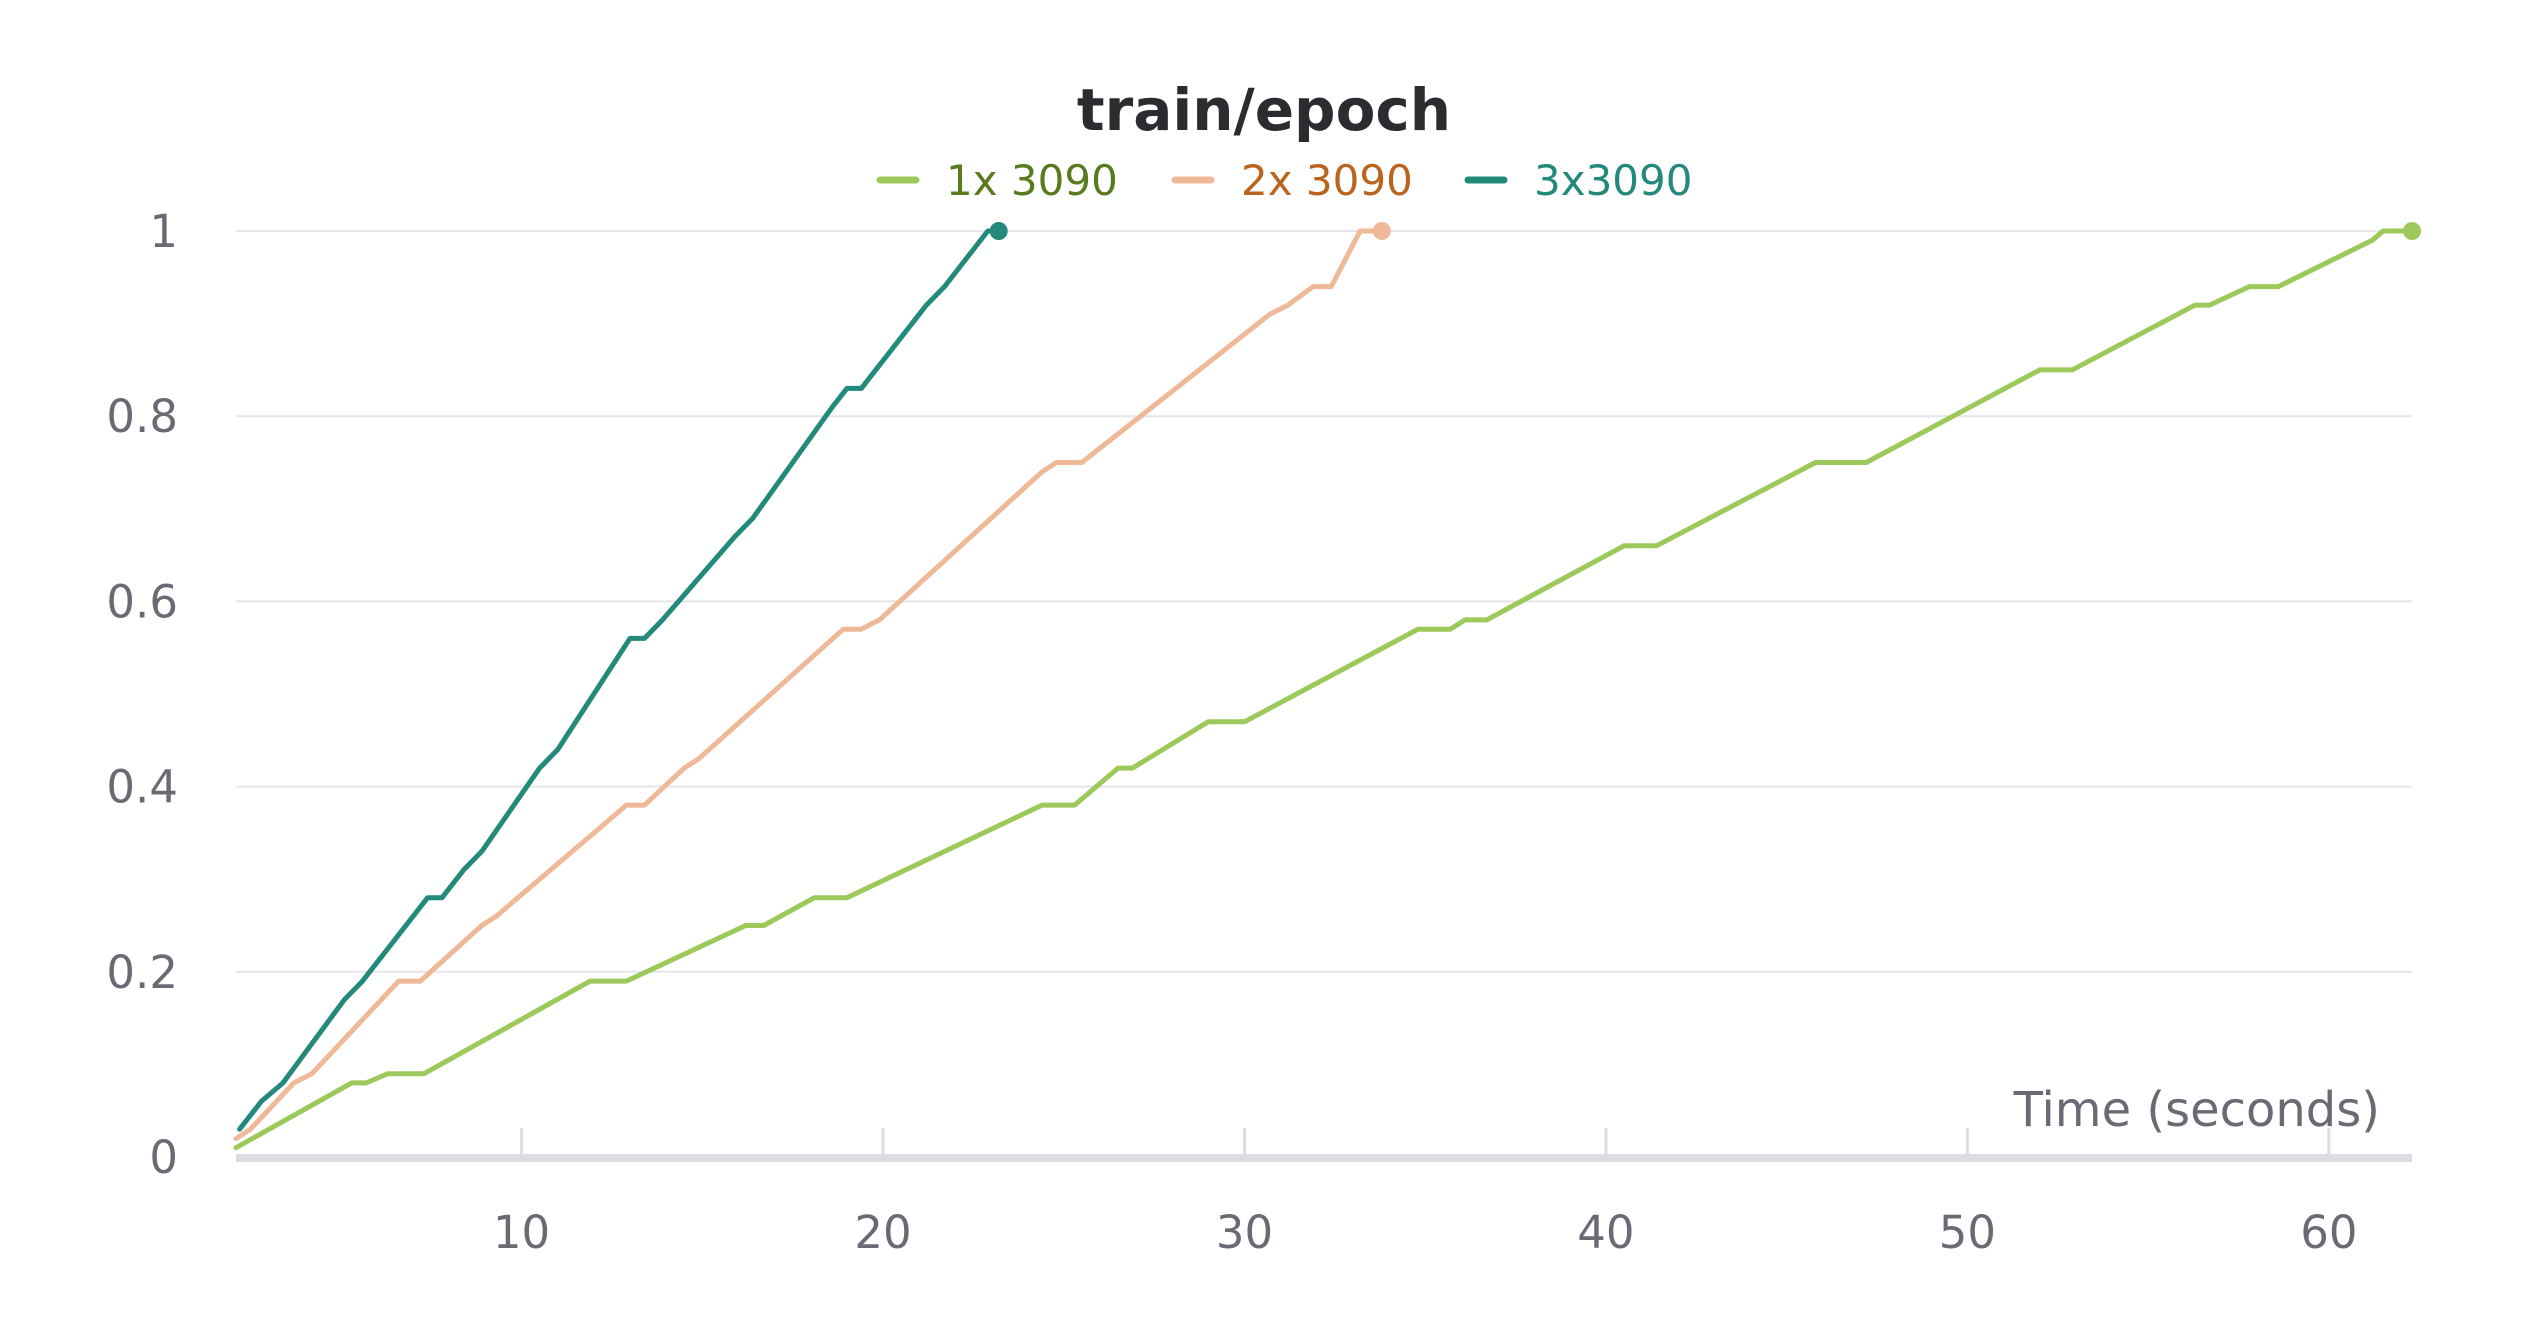  What do you see at coordinates (882, 1232) in the screenshot?
I see `x-tick-label: 20` at bounding box center [882, 1232].